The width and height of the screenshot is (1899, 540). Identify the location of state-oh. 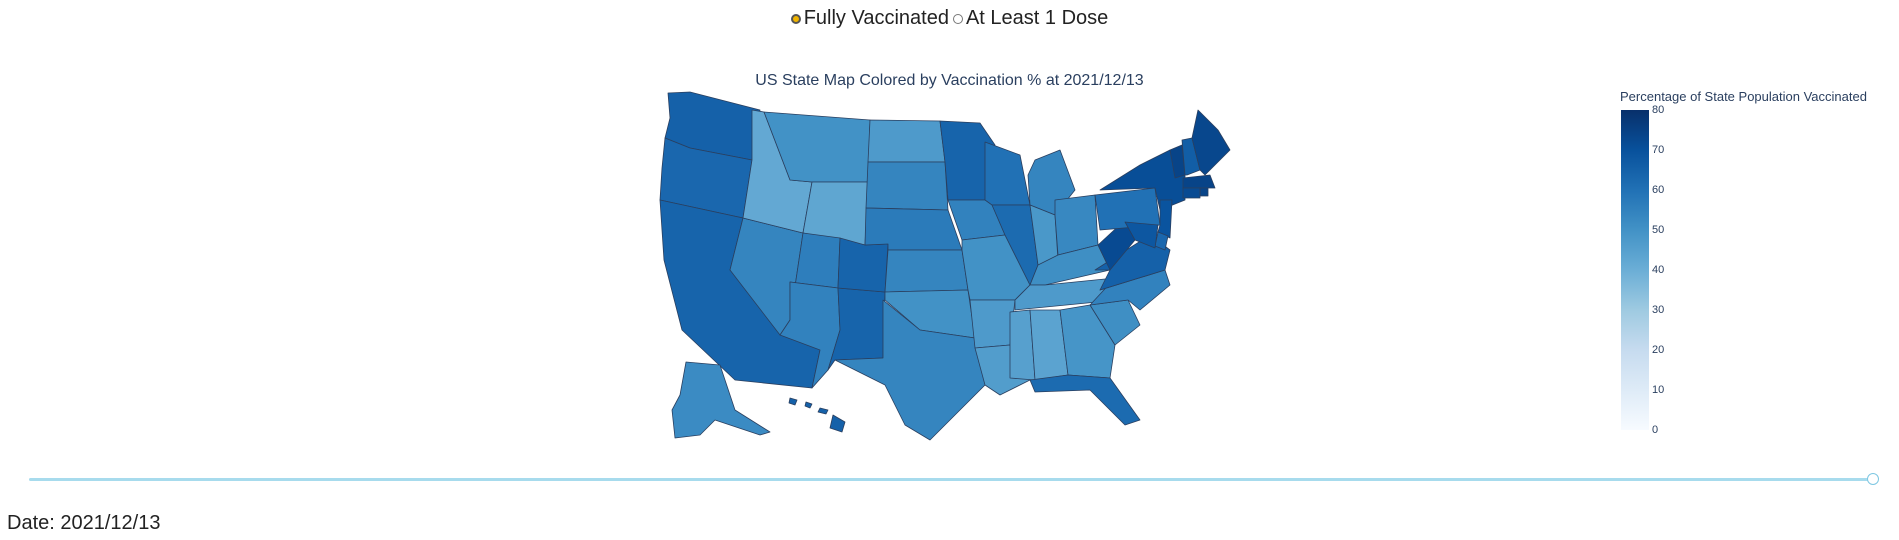
(1076, 225).